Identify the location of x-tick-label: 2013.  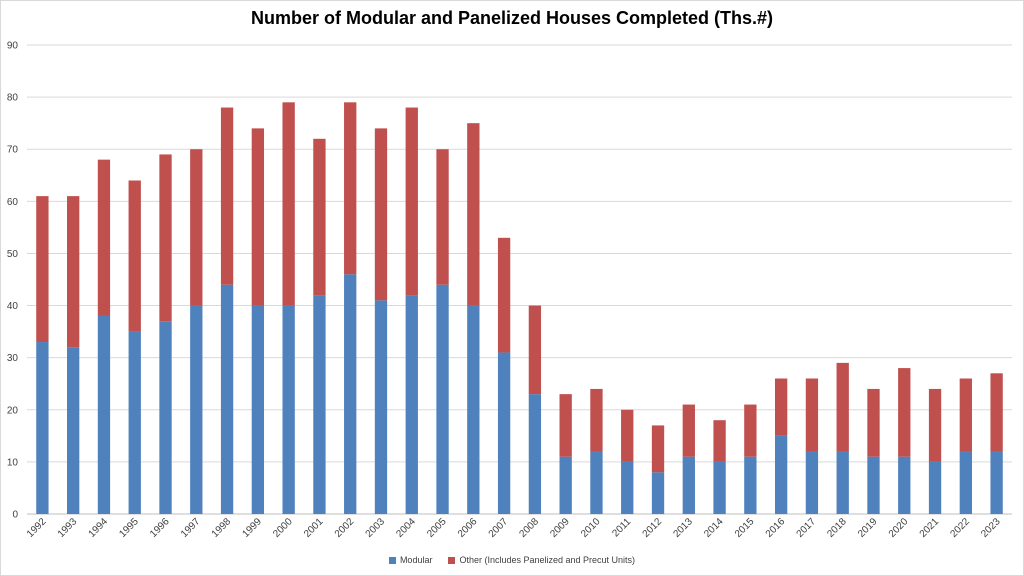
(683, 528).